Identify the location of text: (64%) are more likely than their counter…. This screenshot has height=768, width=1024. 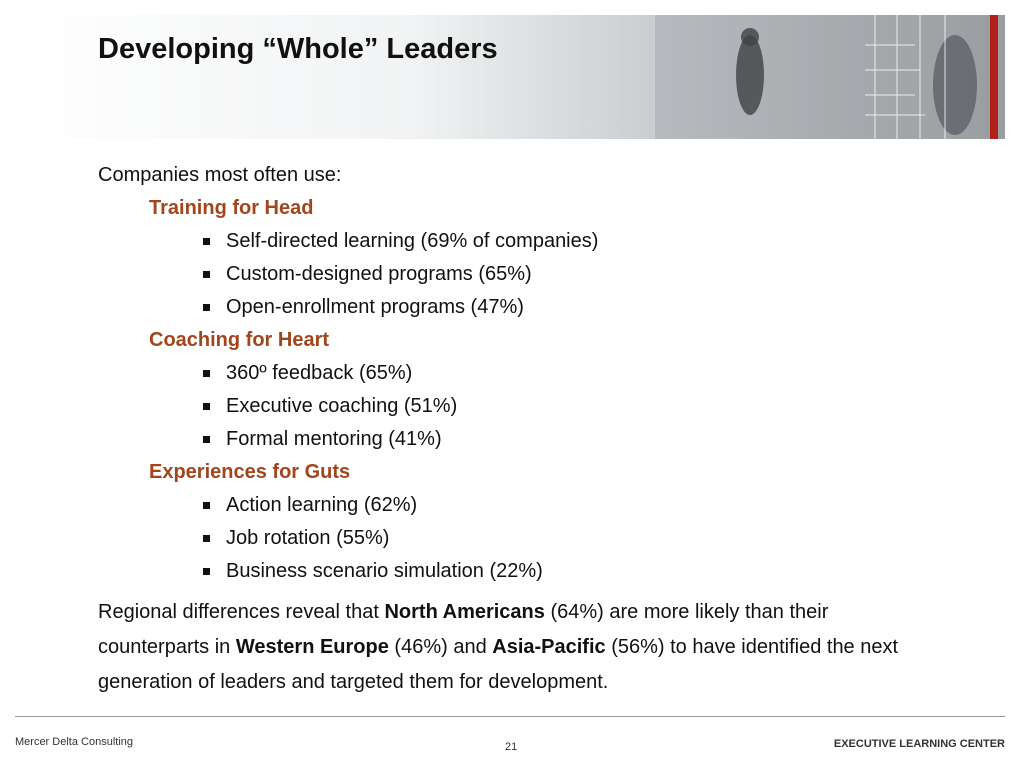
(463, 629).